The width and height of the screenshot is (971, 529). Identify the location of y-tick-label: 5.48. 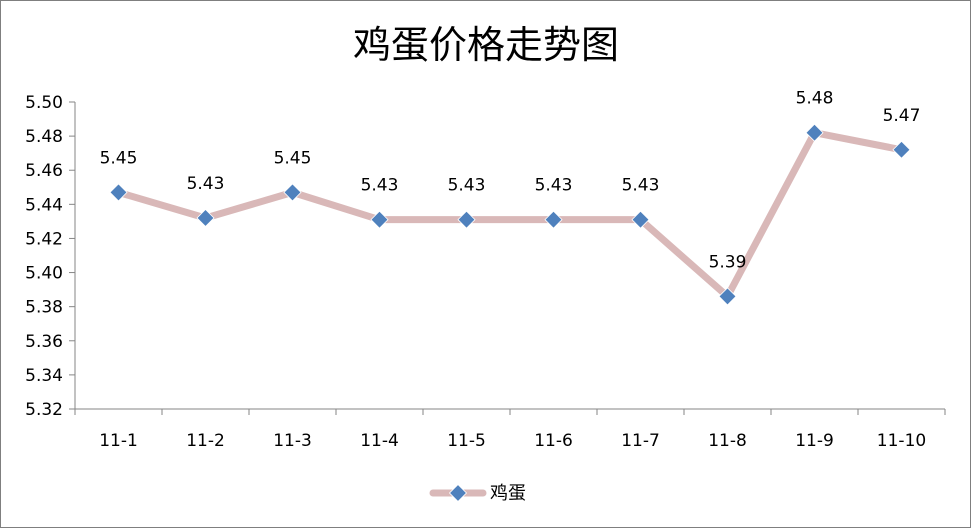
(44, 137).